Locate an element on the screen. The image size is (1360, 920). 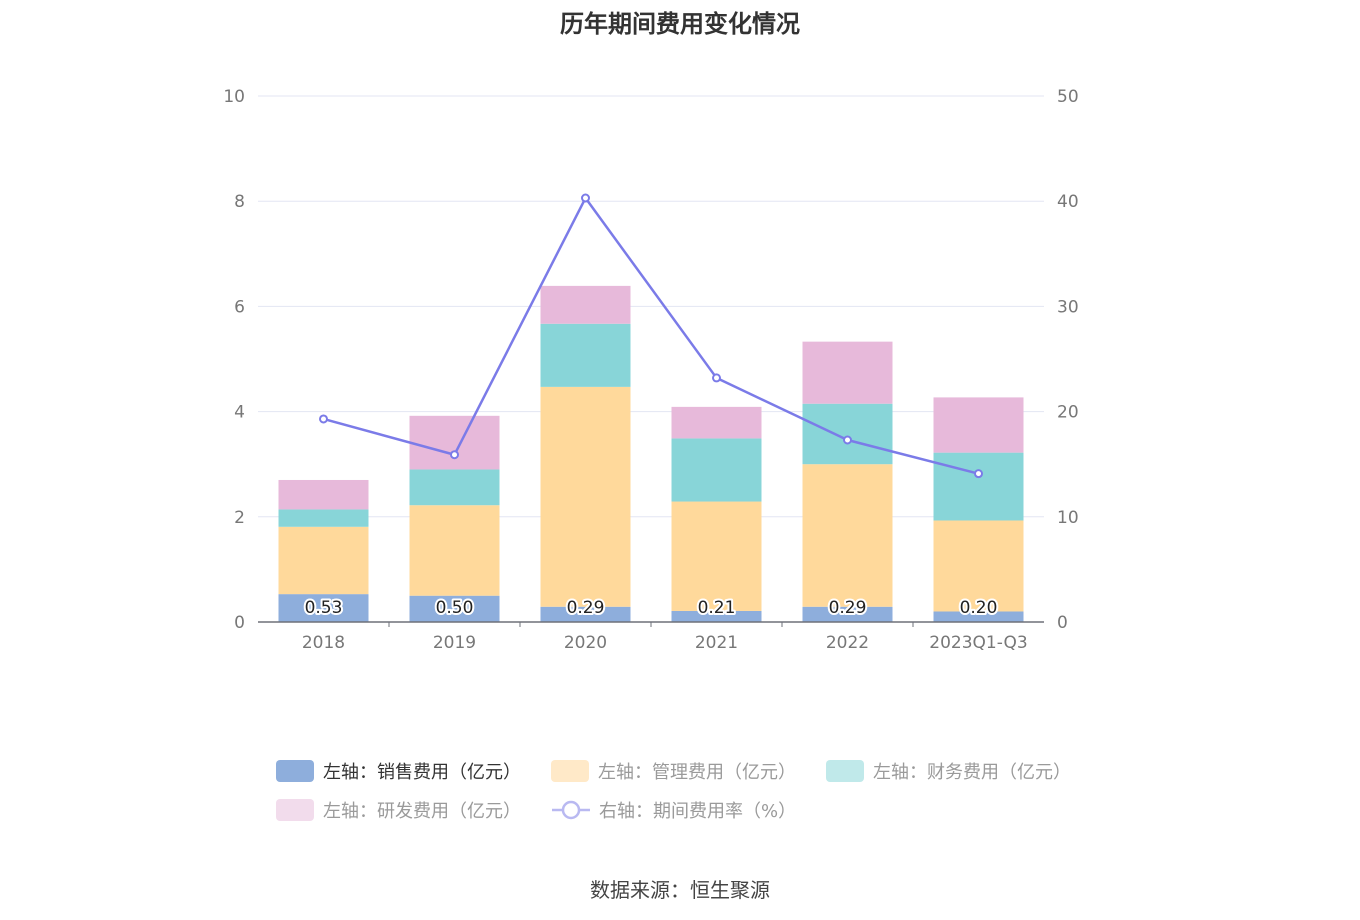
legend-label-admin: 左轴：管理费用（亿元） is located at coordinates (697, 772).